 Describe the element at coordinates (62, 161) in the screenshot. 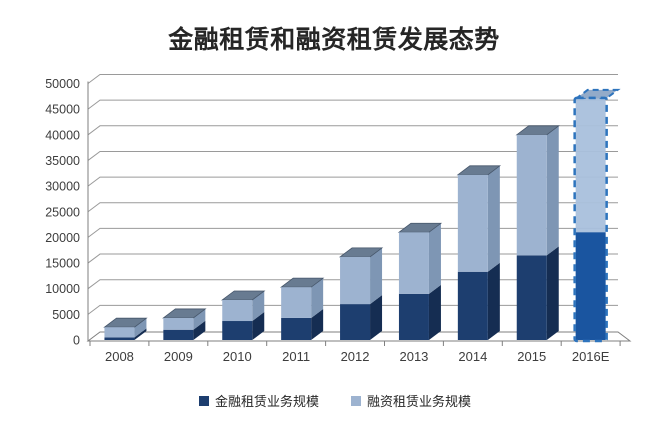

I see `y-tick-label: 35000` at that location.